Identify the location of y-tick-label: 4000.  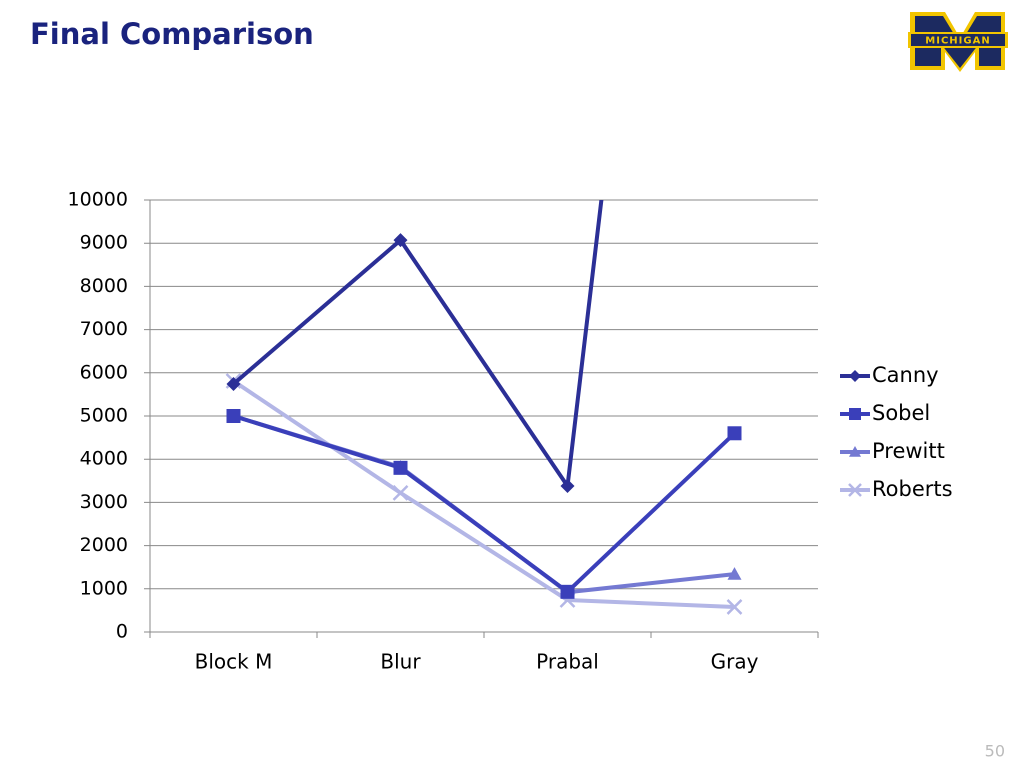
(104, 459).